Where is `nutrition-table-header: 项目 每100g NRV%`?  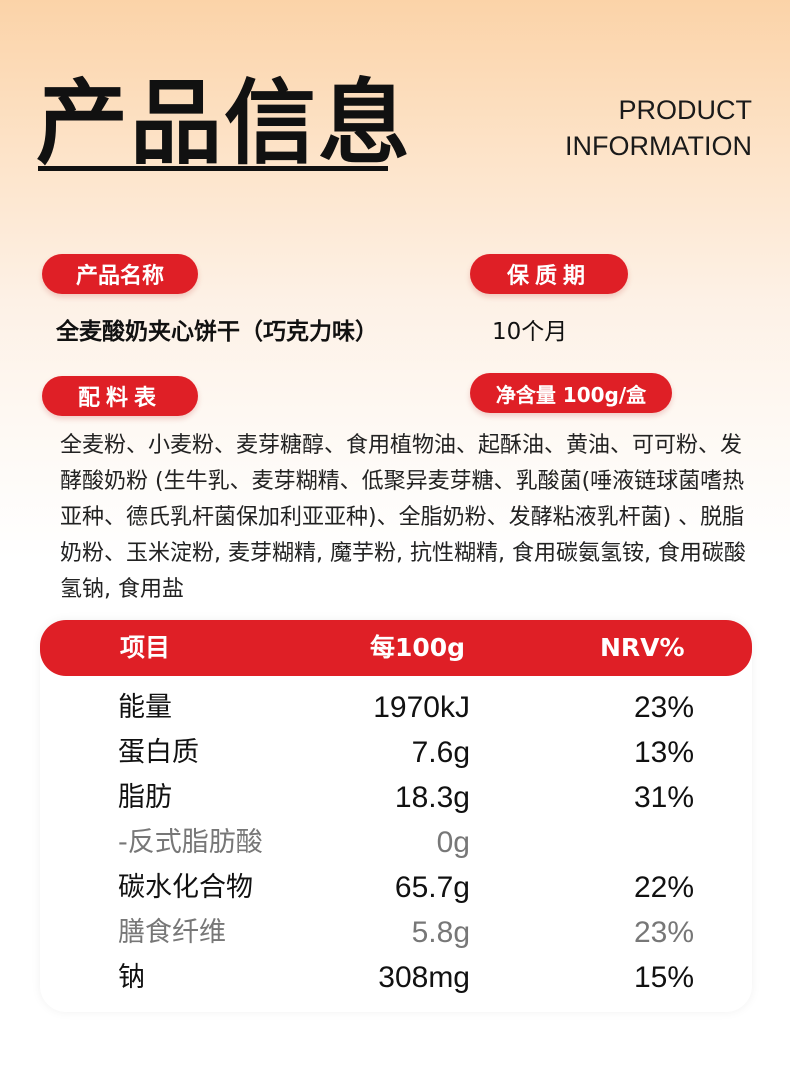
nutrition-table-header: 项目 每100g NRV% is located at coordinates (396, 648).